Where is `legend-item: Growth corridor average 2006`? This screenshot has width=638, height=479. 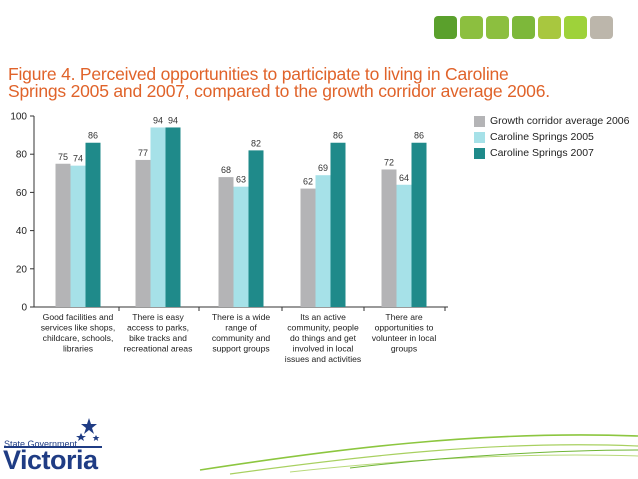
legend-item: Growth corridor average 2006 is located at coordinates (552, 121).